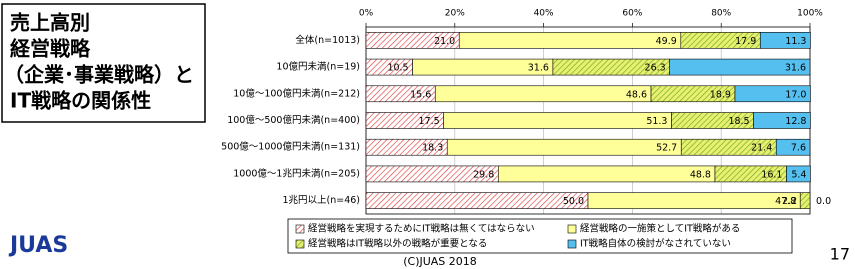 Image resolution: width=855 pixels, height=269 pixels. What do you see at coordinates (296, 93) in the screenshot?
I see `y-tick-label: 10億～100億円未満(n=212)` at bounding box center [296, 93].